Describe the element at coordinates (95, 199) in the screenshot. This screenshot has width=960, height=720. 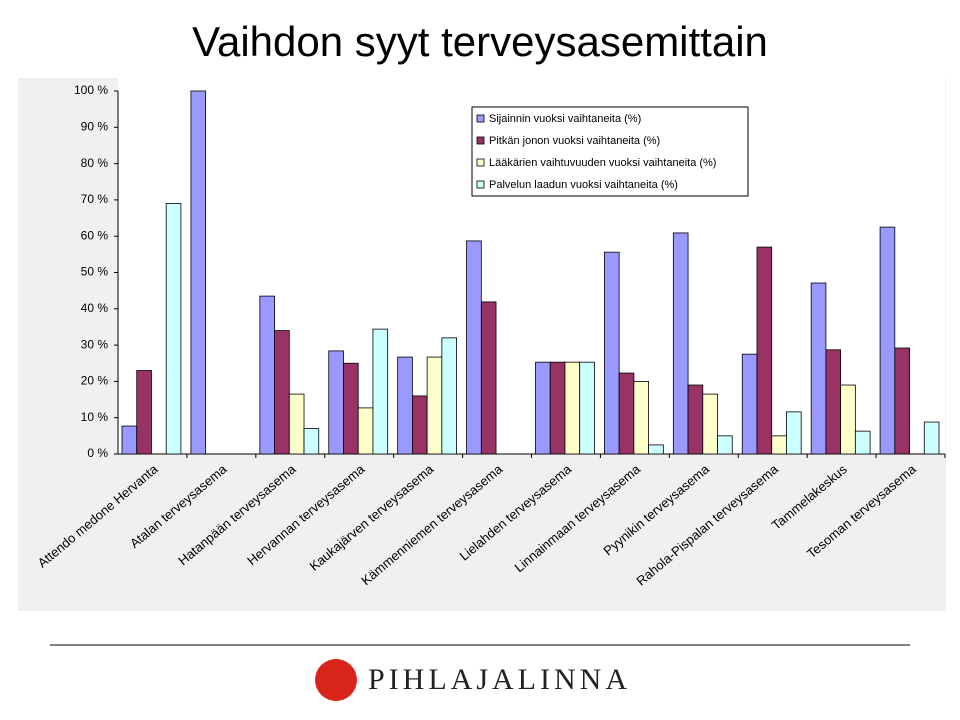
I see `y-tick-label: 70 %` at that location.